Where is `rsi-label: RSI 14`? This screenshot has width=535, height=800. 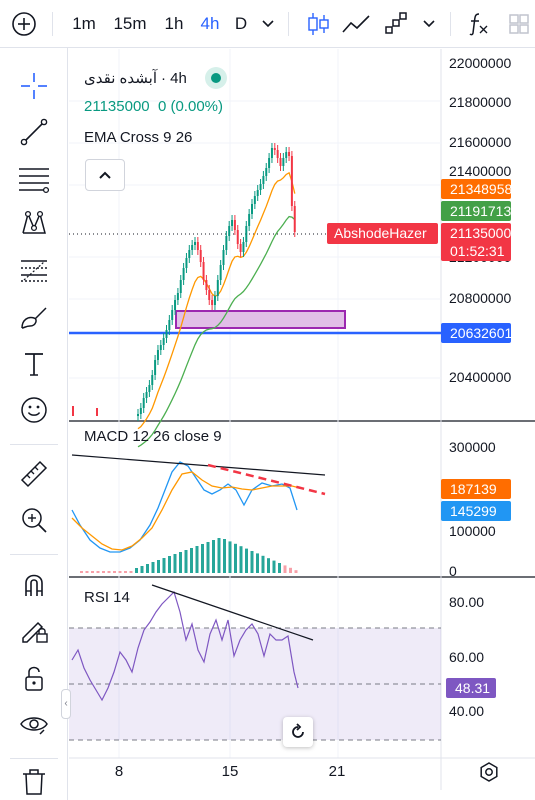
rsi-label: RSI 14 is located at coordinates (107, 597).